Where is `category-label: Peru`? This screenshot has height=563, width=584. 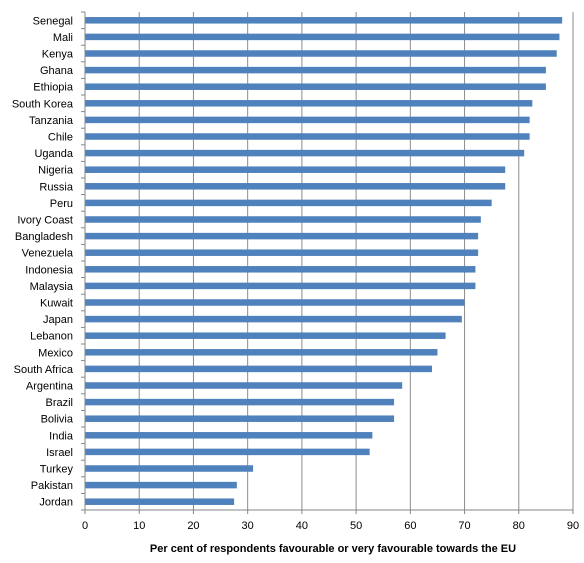 category-label: Peru is located at coordinates (61, 204).